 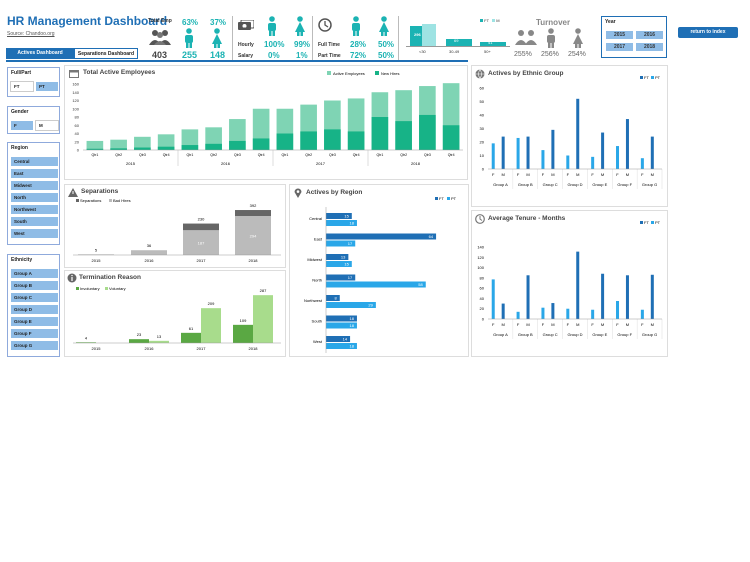 What do you see at coordinates (346, 264) in the screenshot?
I see `bar-value-label: 15` at bounding box center [346, 264].